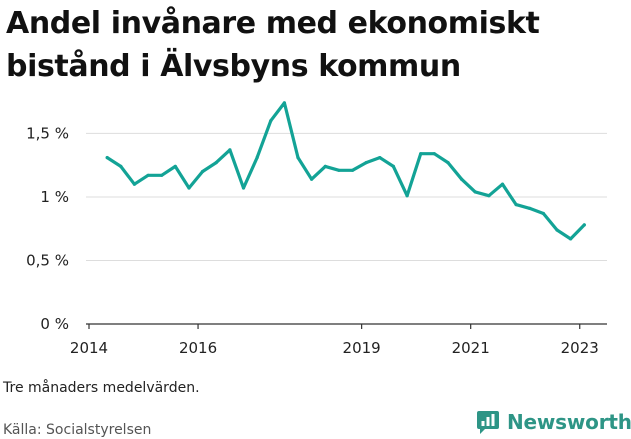 The image size is (631, 439). Describe the element at coordinates (471, 348) in the screenshot. I see `x-tick-label: 2021` at that location.